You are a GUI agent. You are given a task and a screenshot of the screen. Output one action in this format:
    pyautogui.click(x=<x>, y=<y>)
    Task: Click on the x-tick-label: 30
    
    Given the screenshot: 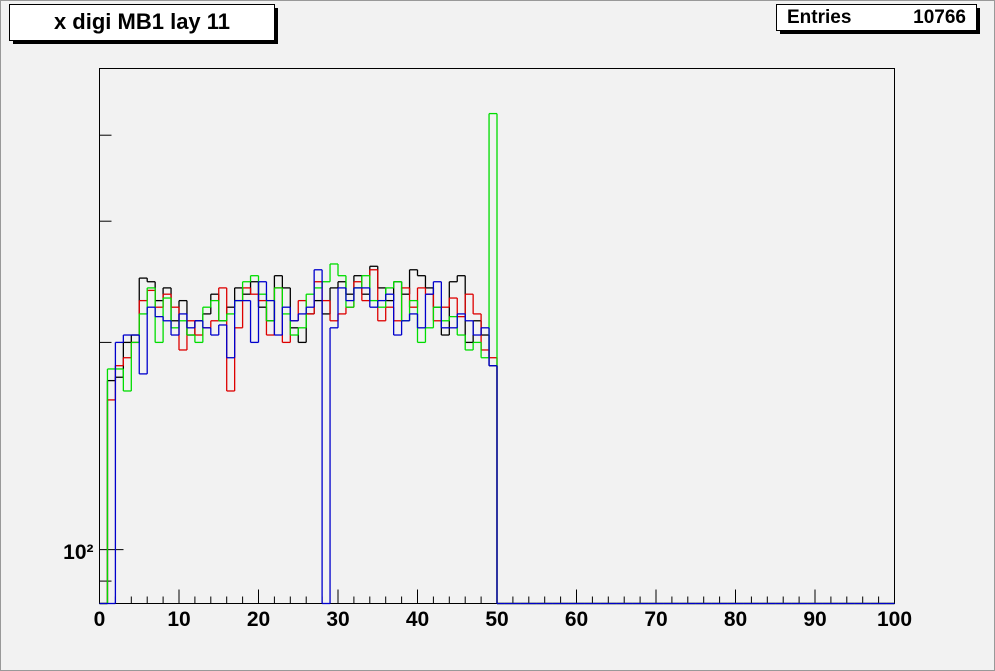 What is the action you would take?
    pyautogui.click(x=337, y=619)
    